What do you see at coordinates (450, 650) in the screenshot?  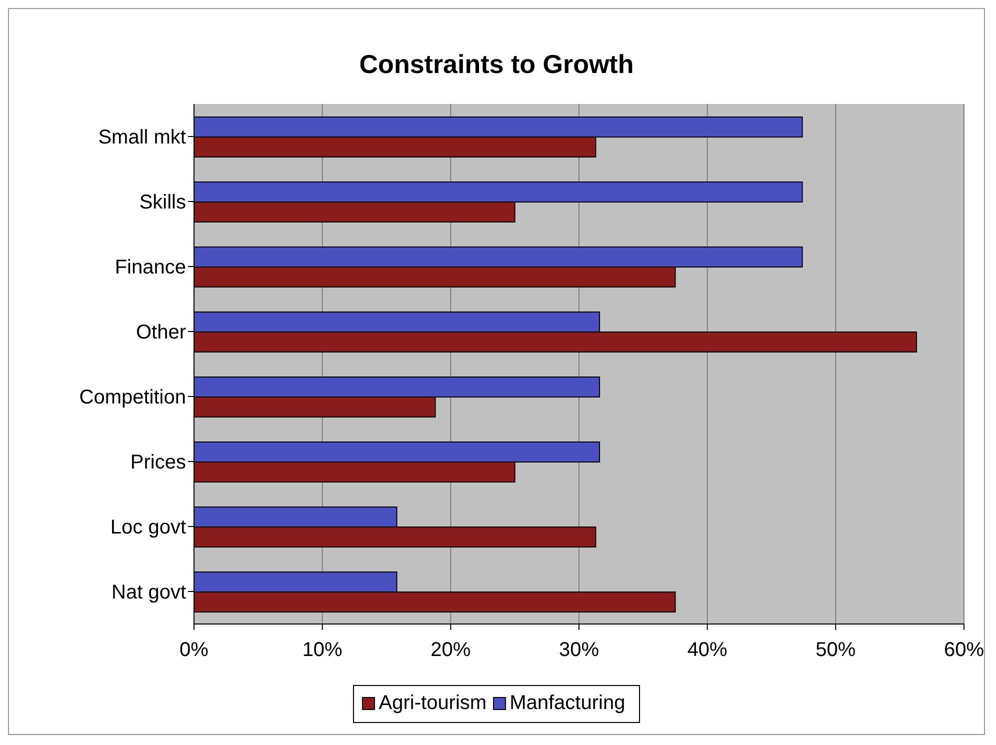 I see `x-tick-label: 20%` at bounding box center [450, 650].